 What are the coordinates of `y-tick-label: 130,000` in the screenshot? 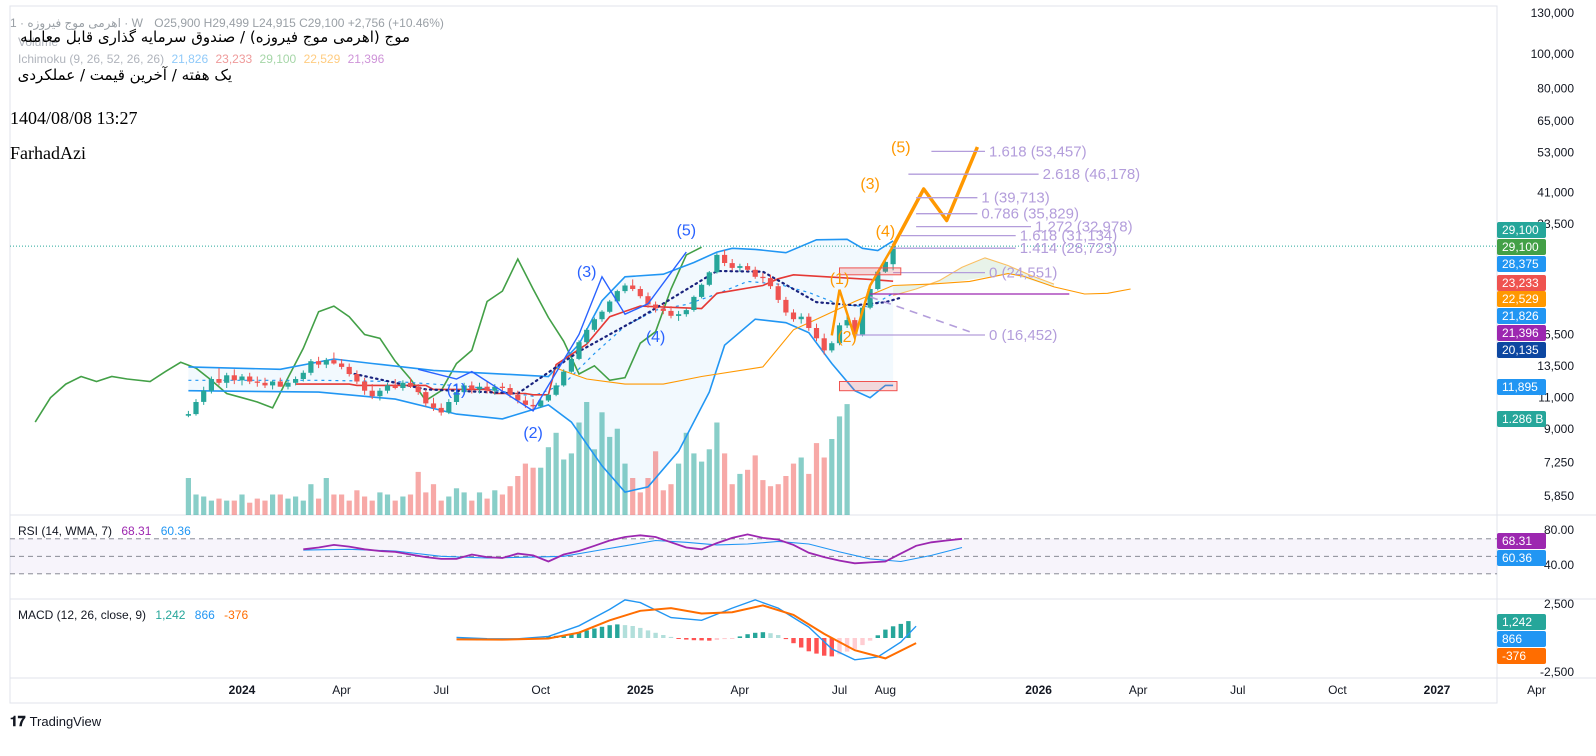 It's located at (1553, 13).